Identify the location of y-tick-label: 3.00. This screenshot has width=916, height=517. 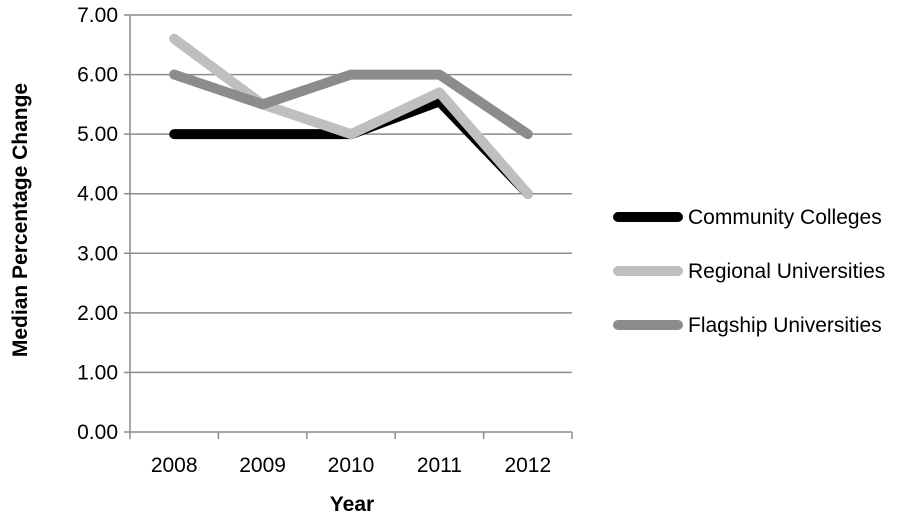
(97, 253).